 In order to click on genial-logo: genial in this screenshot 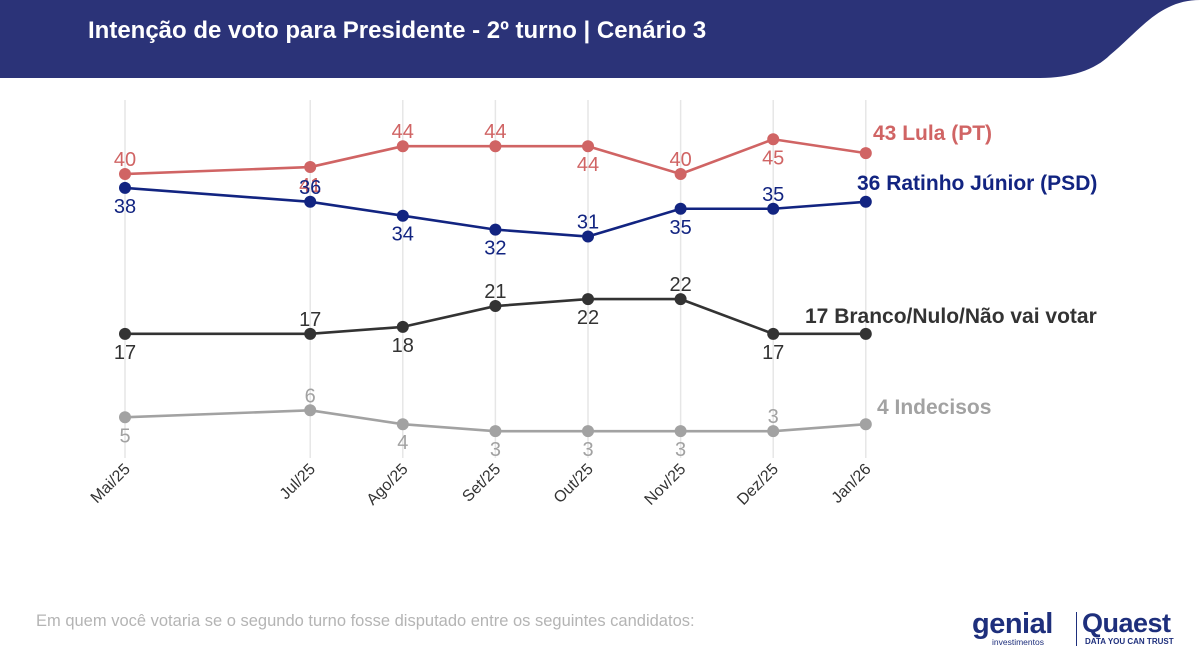, I will do `click(1012, 624)`.